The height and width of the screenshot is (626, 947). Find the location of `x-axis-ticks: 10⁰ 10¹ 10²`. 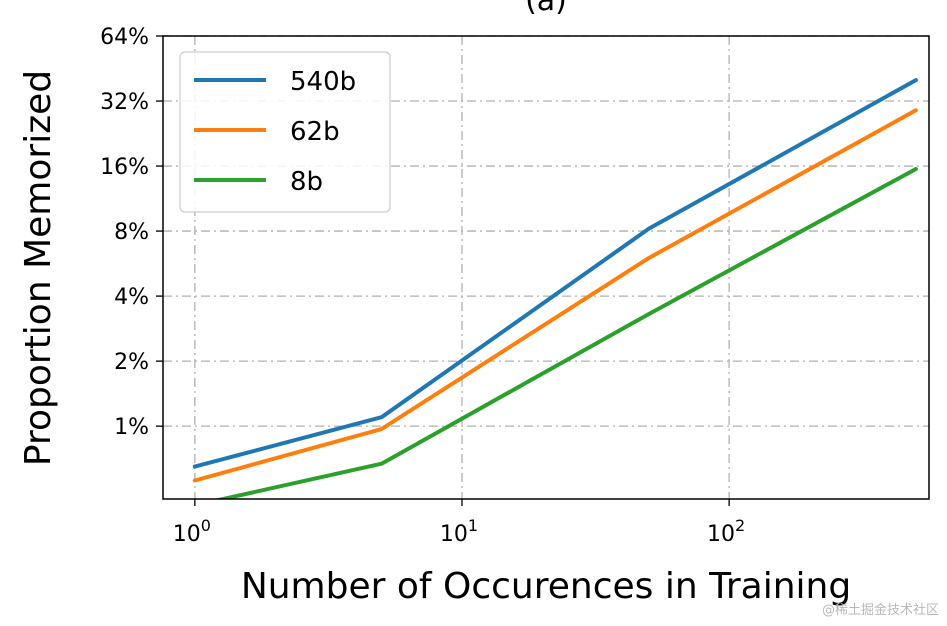

x-axis-ticks: 10⁰ 10¹ 10² is located at coordinates (459, 523).